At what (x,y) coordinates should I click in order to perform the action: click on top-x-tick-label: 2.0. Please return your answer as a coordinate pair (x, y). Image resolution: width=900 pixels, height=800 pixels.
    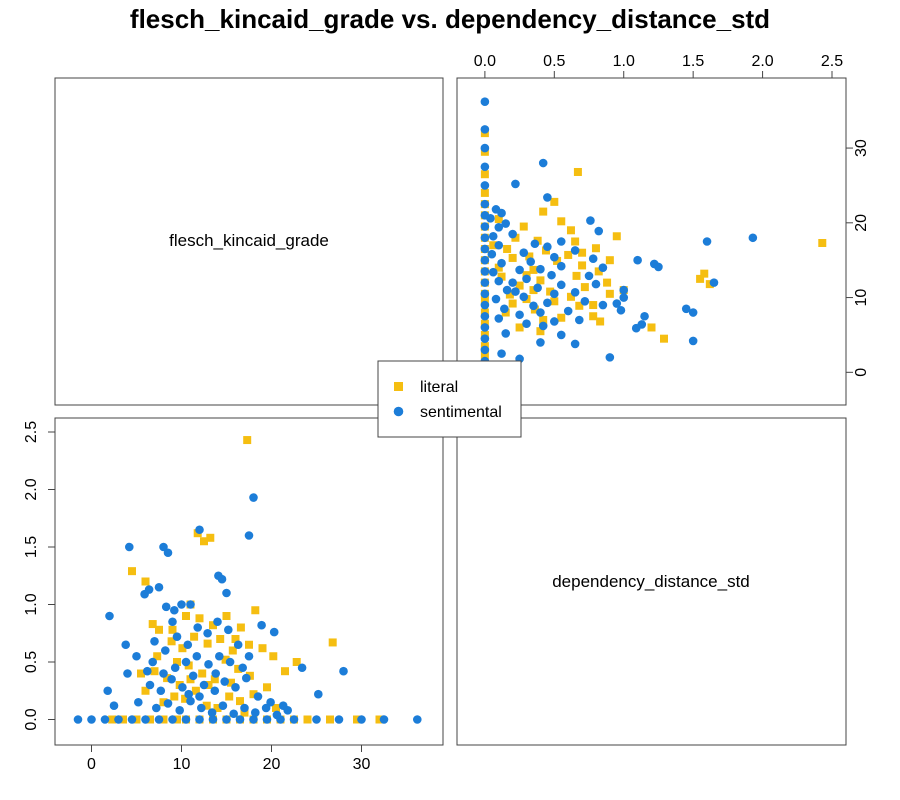
    Looking at the image, I should click on (762, 61).